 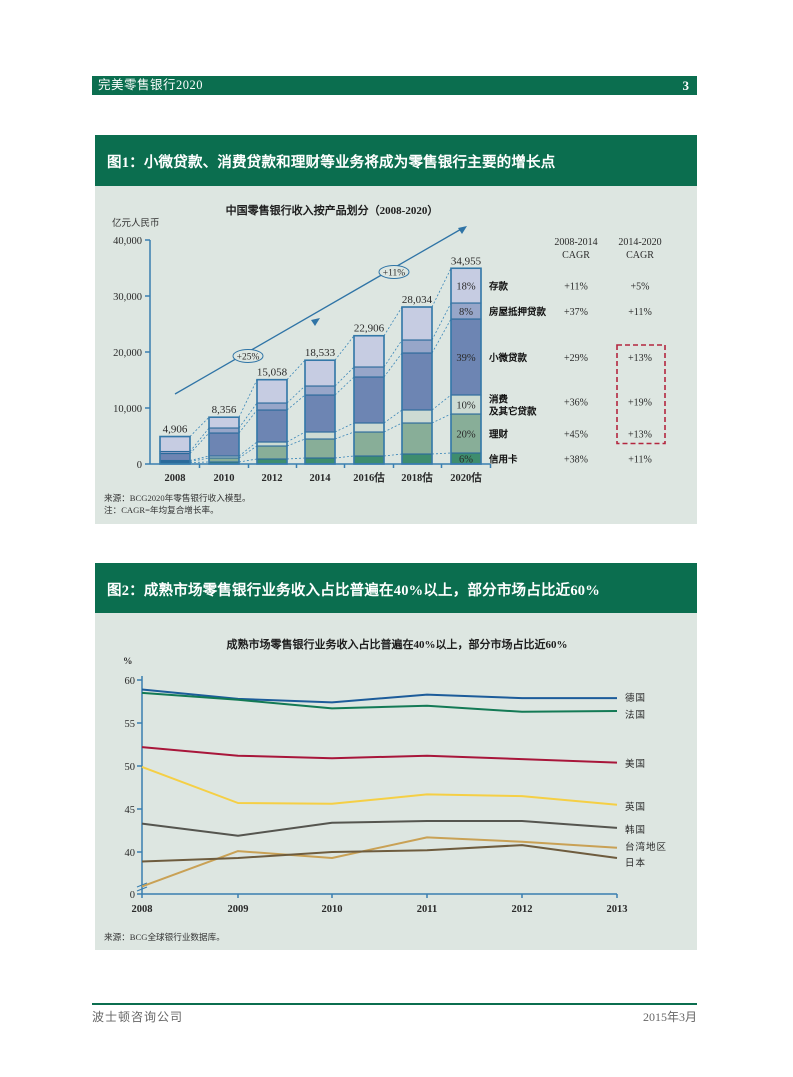 I want to click on share-label: 20%, so click(x=466, y=435).